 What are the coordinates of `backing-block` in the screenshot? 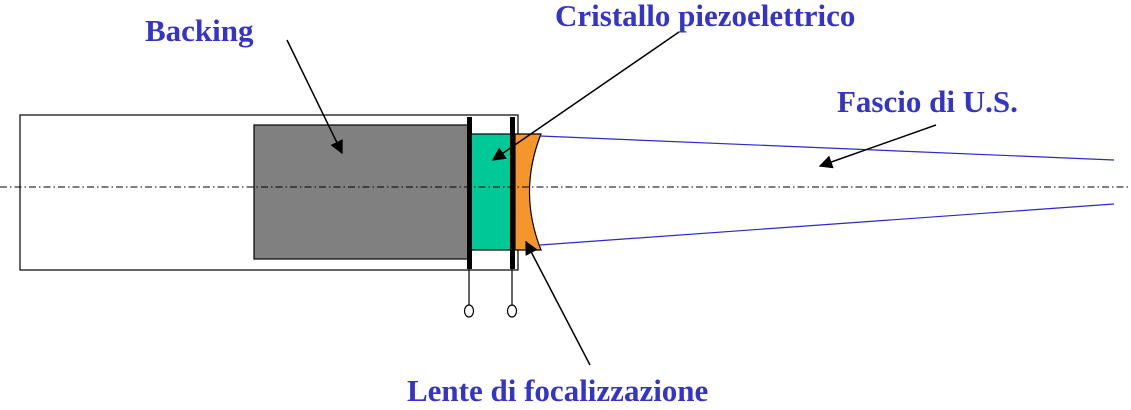 It's located at (361, 192).